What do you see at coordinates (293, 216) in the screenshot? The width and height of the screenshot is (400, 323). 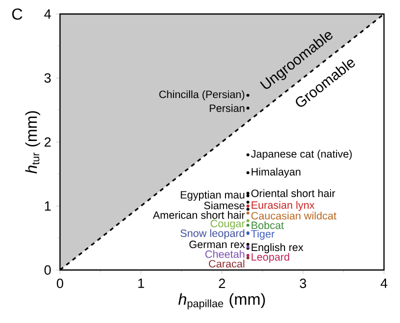 I see `series-label: Caucasian wildcat` at bounding box center [293, 216].